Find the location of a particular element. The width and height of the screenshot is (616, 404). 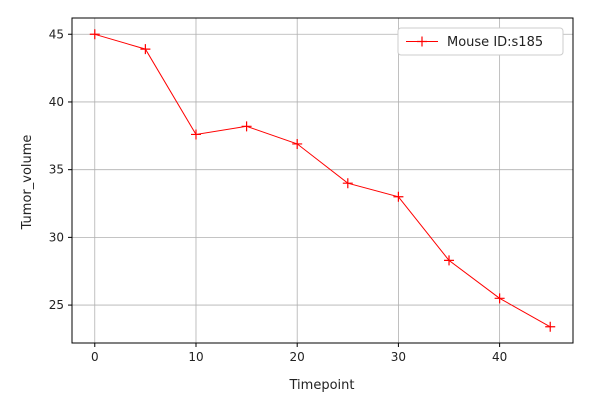

y-axis-label: Tumor_volume is located at coordinates (27, 183).